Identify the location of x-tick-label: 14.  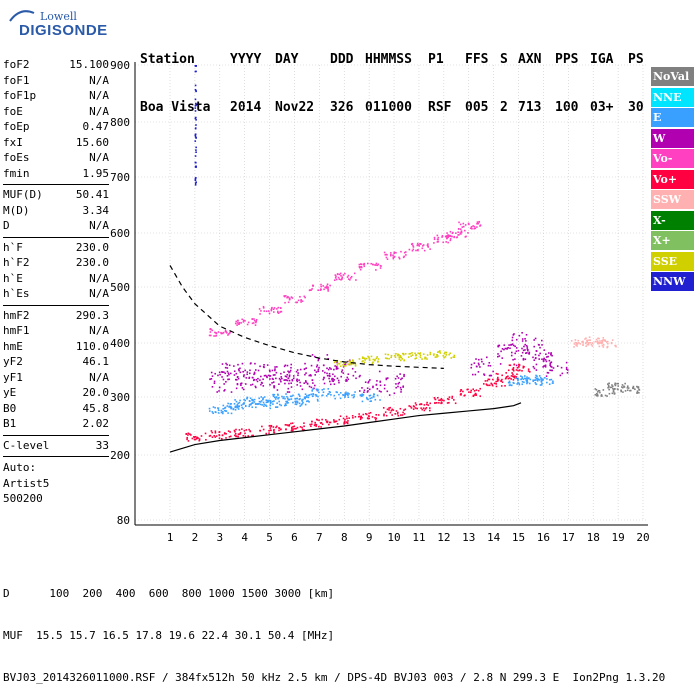
(494, 537).